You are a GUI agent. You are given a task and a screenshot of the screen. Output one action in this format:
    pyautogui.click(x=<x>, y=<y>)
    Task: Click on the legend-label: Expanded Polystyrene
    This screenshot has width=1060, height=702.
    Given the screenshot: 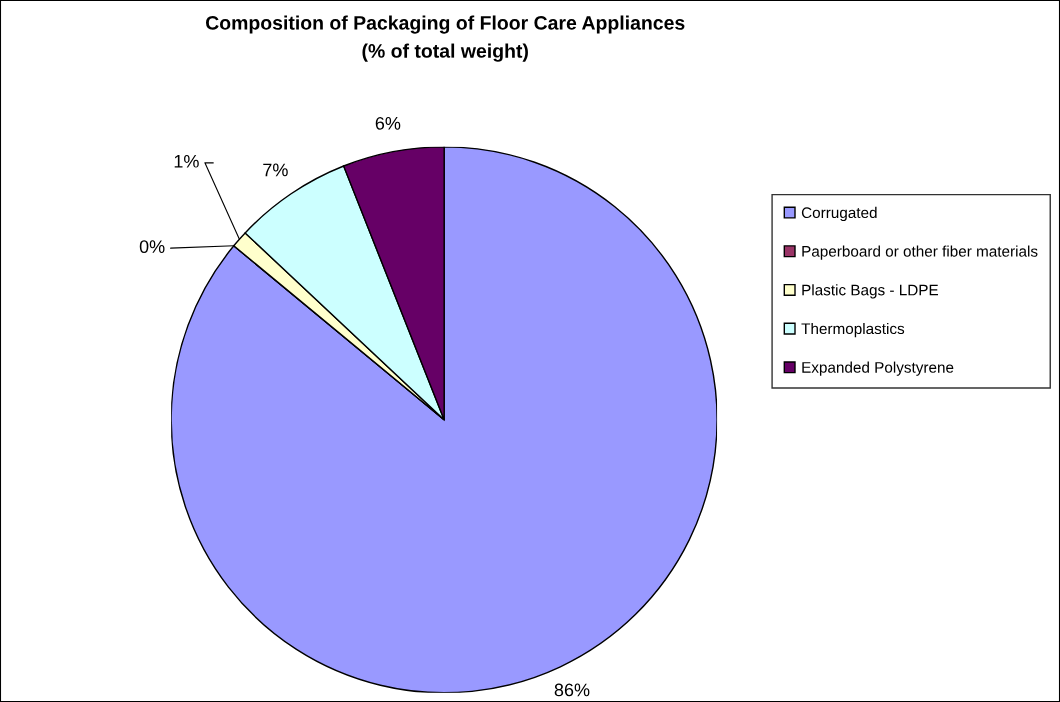 What is the action you would take?
    pyautogui.click(x=878, y=368)
    